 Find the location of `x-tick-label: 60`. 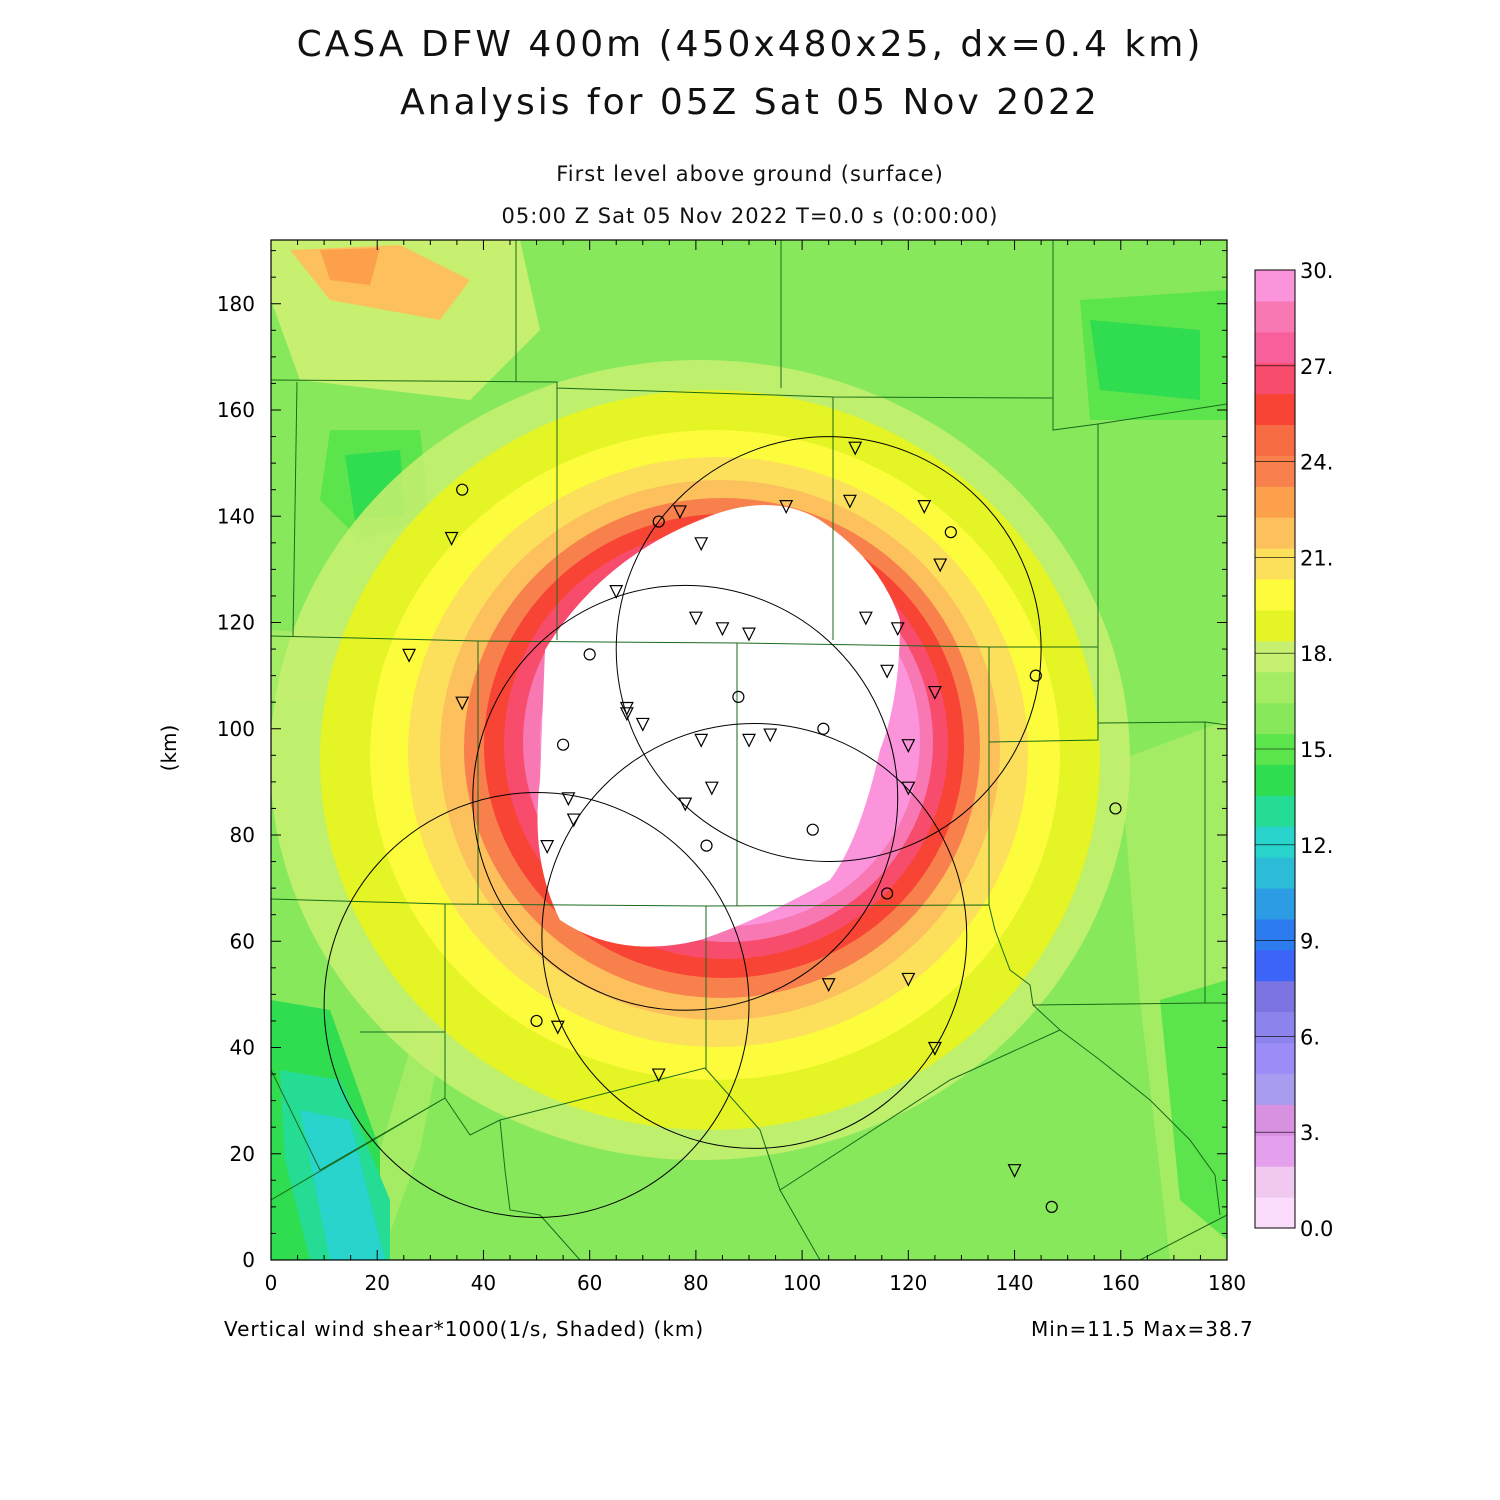

x-tick-label: 60 is located at coordinates (589, 1283).